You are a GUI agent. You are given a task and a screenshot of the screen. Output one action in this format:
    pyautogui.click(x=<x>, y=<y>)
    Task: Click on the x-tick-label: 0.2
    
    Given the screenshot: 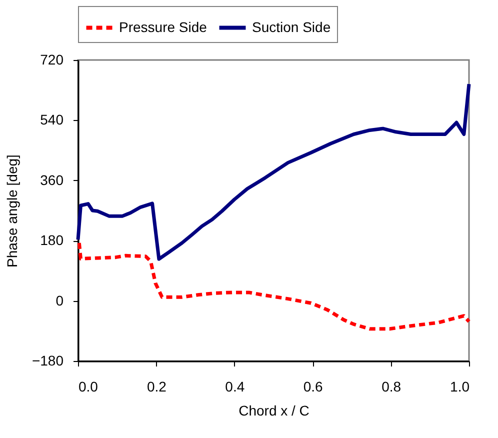 What is the action you would take?
    pyautogui.click(x=156, y=386)
    